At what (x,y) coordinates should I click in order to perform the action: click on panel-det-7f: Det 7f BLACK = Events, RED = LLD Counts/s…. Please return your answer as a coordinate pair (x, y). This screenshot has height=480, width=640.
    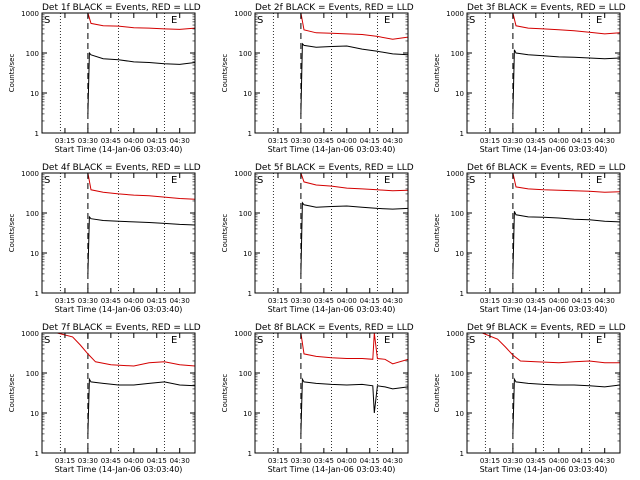
    Looking at the image, I should click on (104, 398).